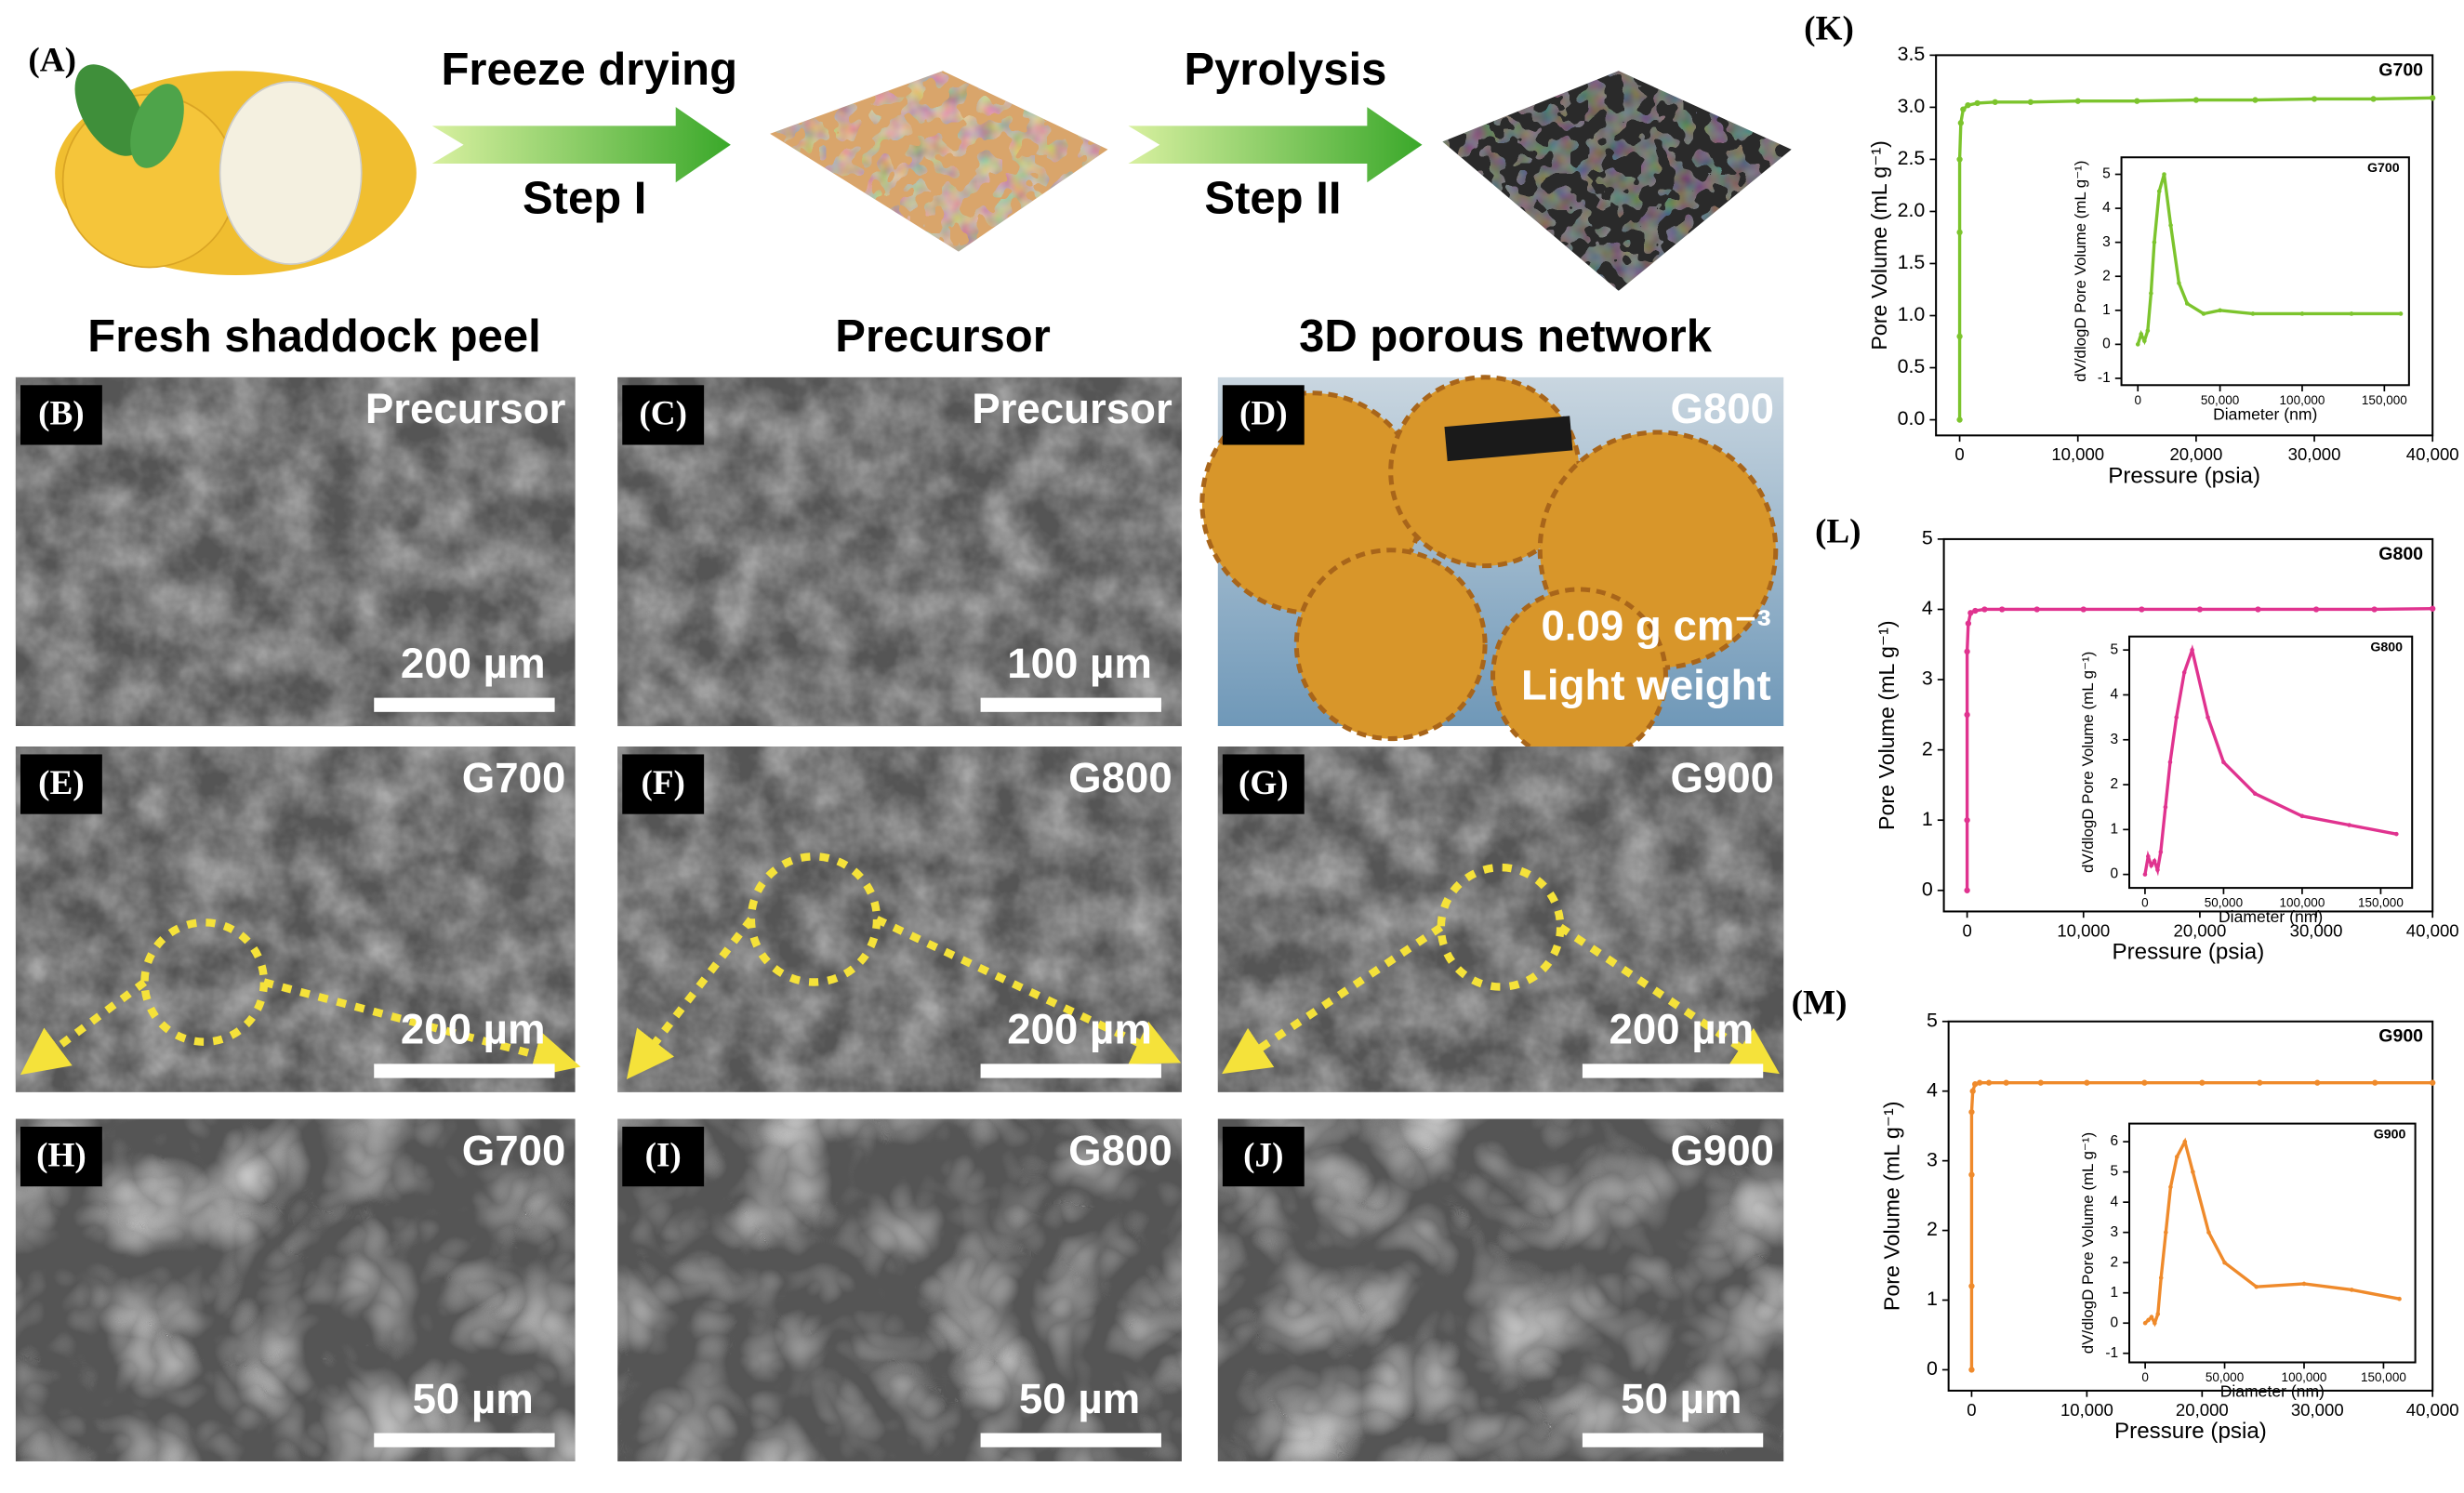  Describe the element at coordinates (313, 337) in the screenshot. I see `column-header: Fresh shaddock peel` at that location.